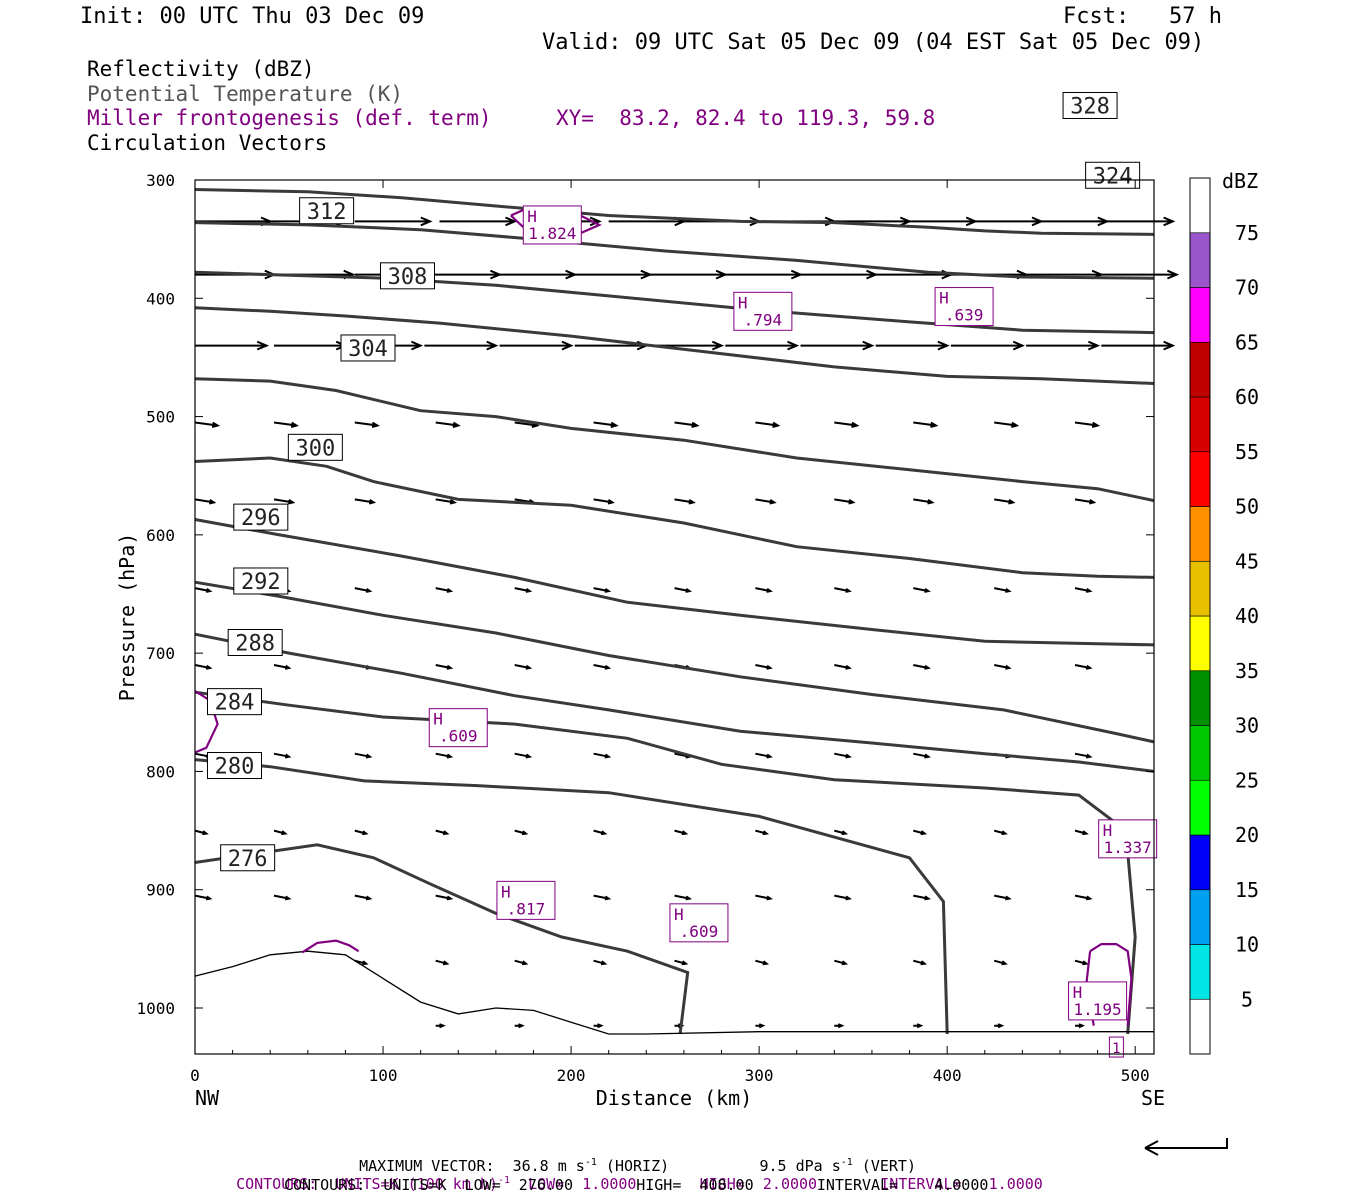 This screenshot has height=1200, width=1350. Describe the element at coordinates (590, 1162) in the screenshot. I see `sup-1: -1` at that location.